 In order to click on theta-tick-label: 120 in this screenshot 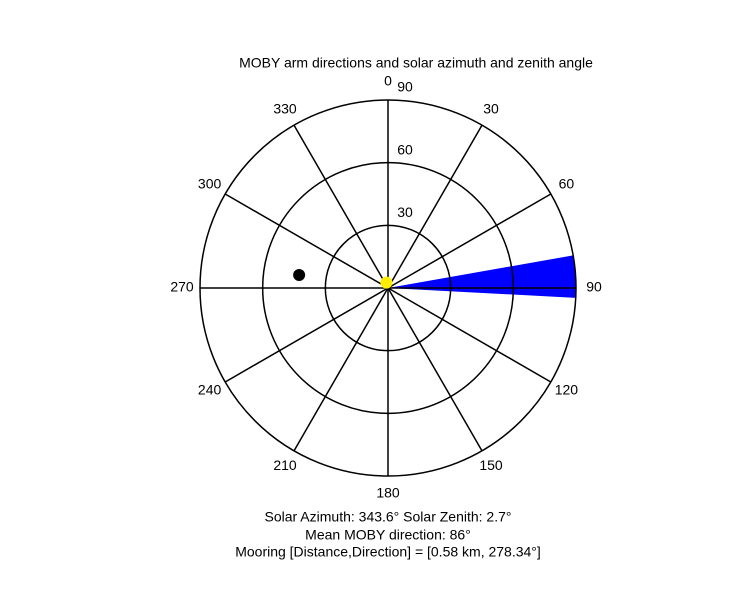, I will do `click(567, 390)`.